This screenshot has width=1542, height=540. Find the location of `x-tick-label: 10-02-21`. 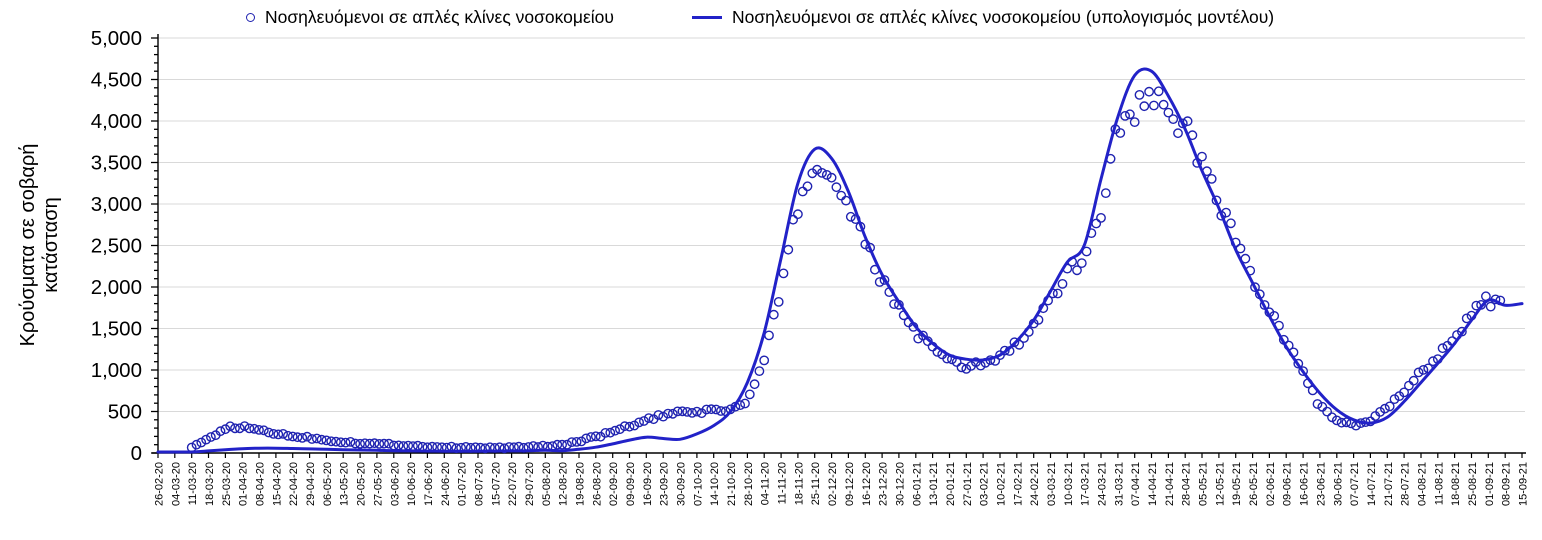

x-tick-label: 10-02-21 is located at coordinates (1002, 484).